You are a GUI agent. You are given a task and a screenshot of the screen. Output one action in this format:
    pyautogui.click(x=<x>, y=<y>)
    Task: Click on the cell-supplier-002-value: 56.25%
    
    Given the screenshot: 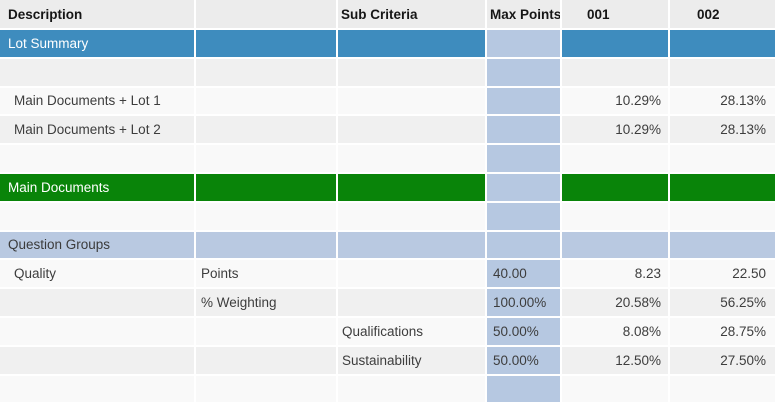 What is the action you would take?
    pyautogui.click(x=722, y=303)
    